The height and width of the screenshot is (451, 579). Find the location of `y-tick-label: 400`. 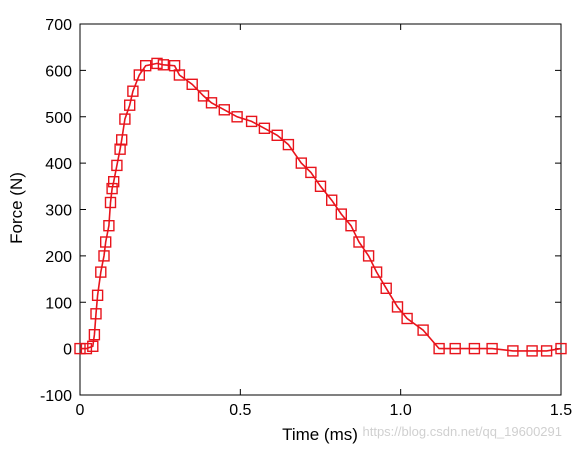

y-tick-label: 400 is located at coordinates (58, 164).